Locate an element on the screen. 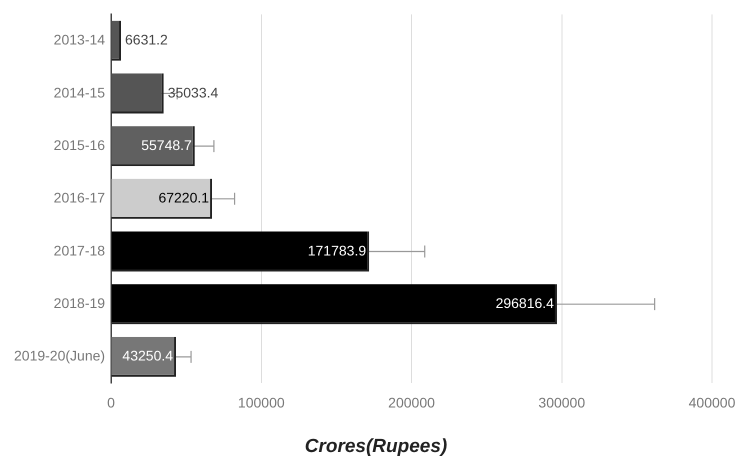 The width and height of the screenshot is (752, 464). y-tick-label: 2015-16 is located at coordinates (80, 144).